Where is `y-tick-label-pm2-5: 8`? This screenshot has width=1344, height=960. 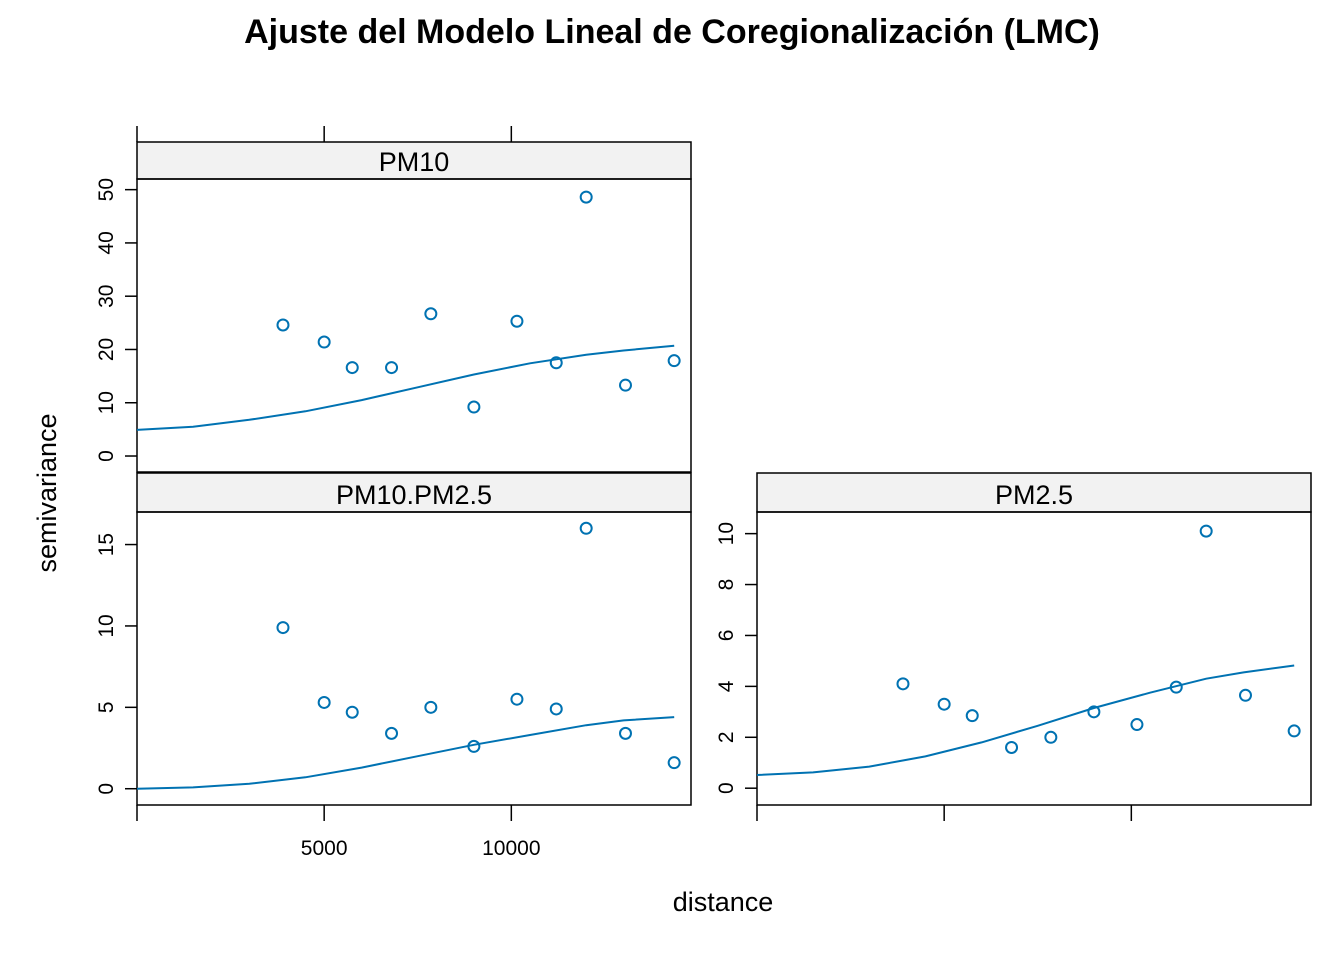 y-tick-label-pm2-5: 8 is located at coordinates (726, 585).